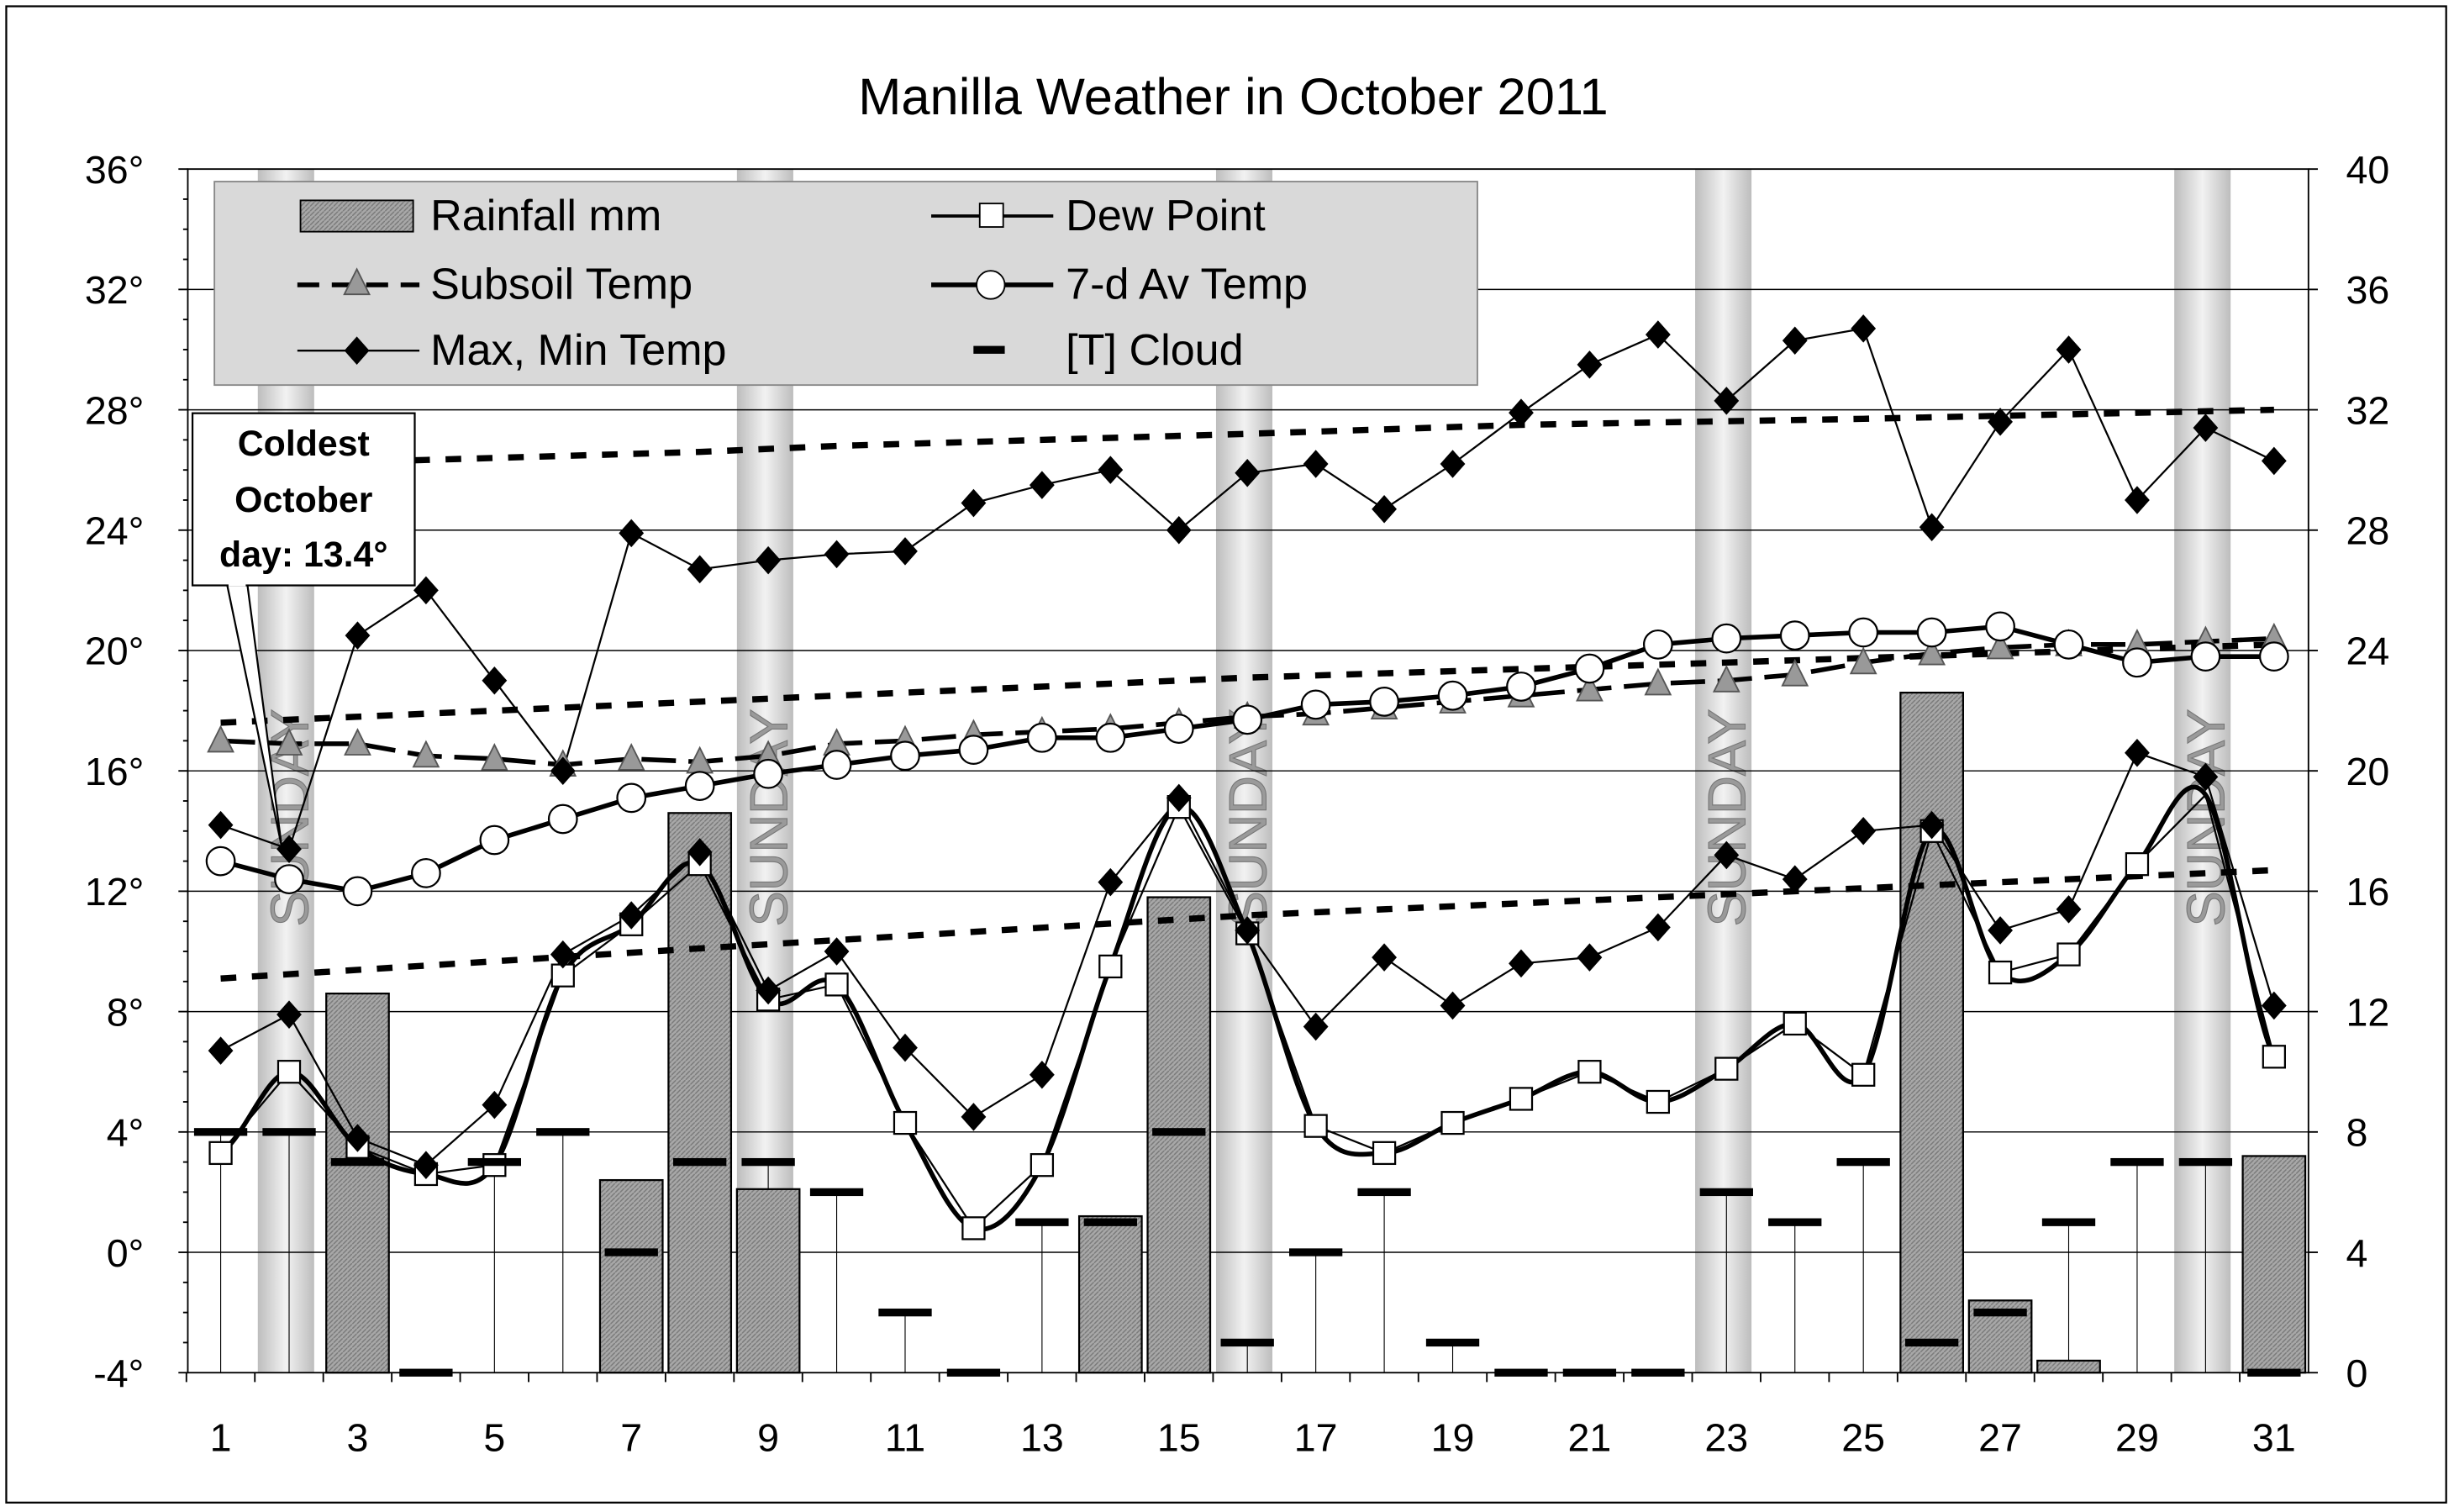 The height and width of the screenshot is (1512, 2454). What do you see at coordinates (126, 1253) in the screenshot?
I see `y-left-tick-label: 0°` at bounding box center [126, 1253].